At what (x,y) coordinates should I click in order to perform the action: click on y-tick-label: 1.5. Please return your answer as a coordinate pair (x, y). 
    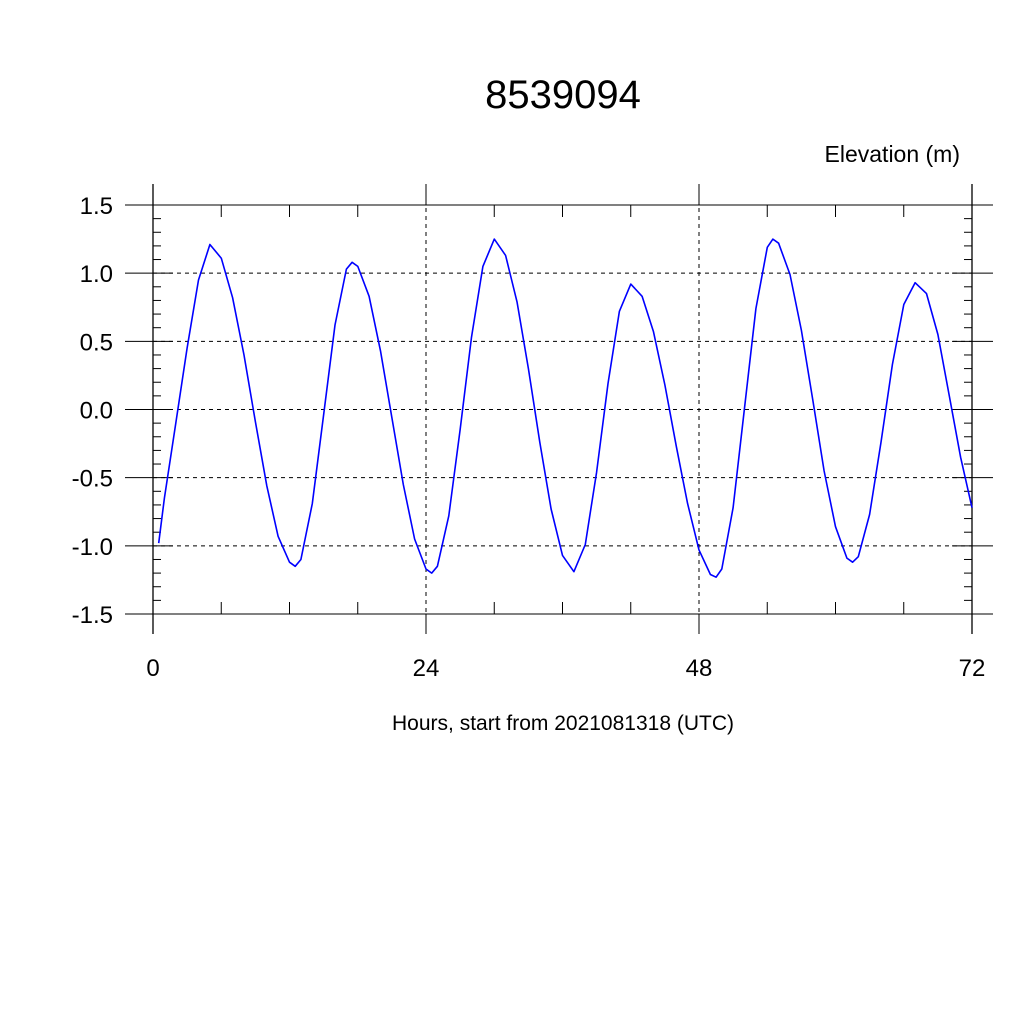
    Looking at the image, I should click on (96, 206).